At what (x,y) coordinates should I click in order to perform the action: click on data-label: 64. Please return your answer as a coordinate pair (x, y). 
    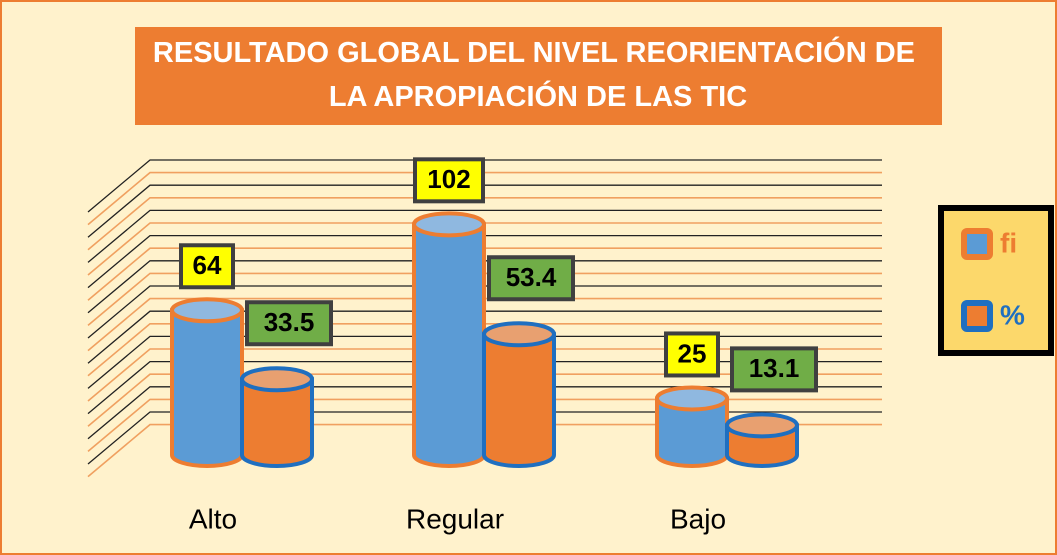
    Looking at the image, I should click on (207, 265).